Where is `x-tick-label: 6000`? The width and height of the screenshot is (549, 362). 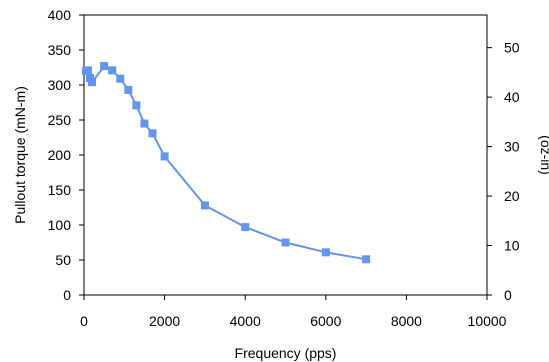
x-tick-label: 6000 is located at coordinates (325, 321).